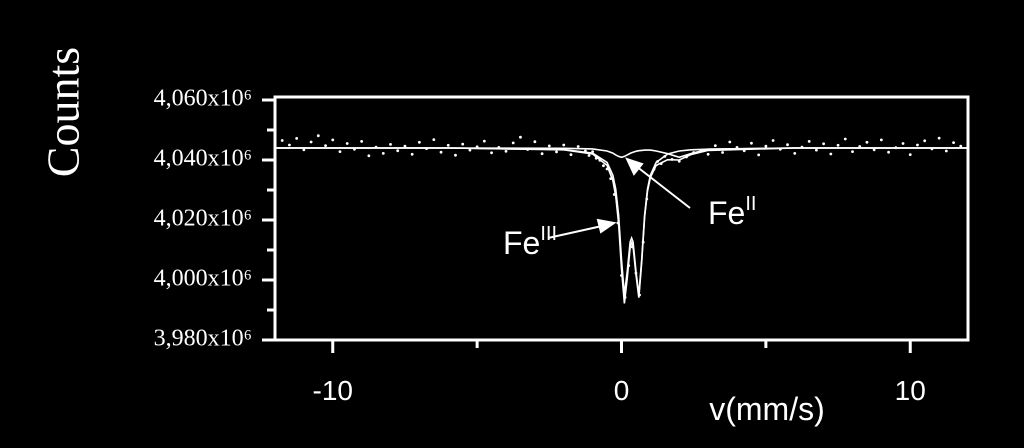  What do you see at coordinates (619, 198) in the screenshot?
I see `arrows` at bounding box center [619, 198].